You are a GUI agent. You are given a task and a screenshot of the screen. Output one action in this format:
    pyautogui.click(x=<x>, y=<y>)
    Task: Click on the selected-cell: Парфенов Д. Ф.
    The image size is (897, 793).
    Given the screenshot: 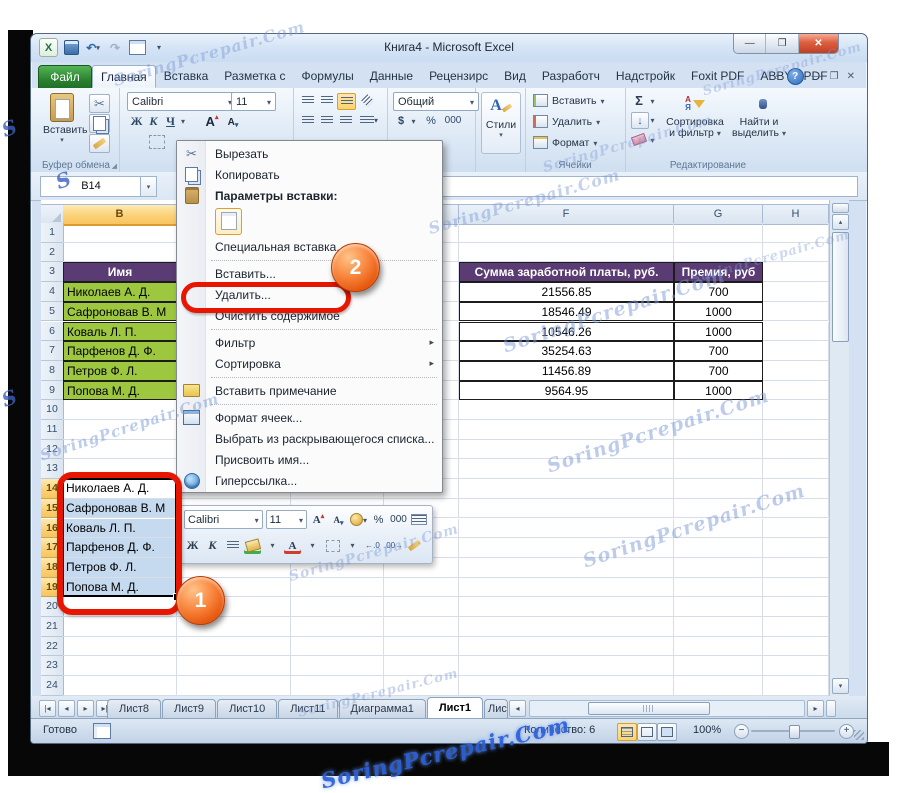 What is the action you would take?
    pyautogui.click(x=120, y=548)
    